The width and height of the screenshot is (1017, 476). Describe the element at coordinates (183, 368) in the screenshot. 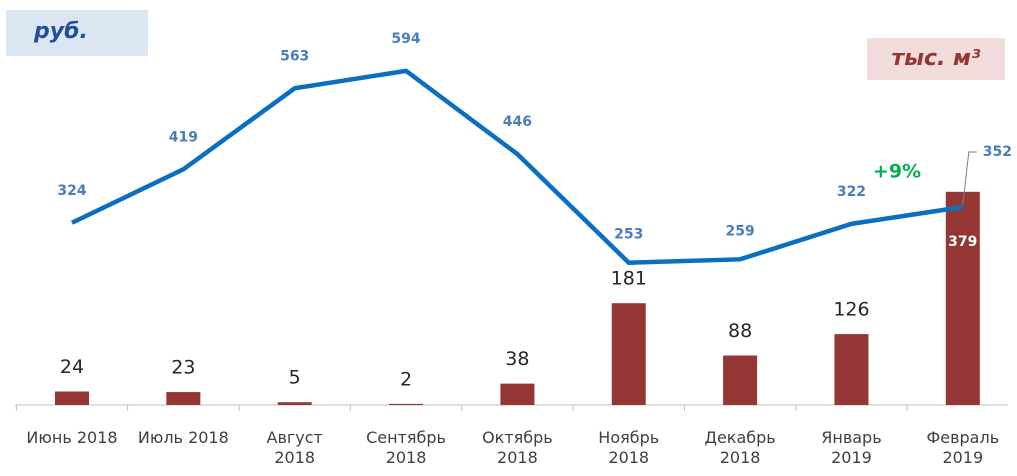

I see `bar-label: 23` at that location.